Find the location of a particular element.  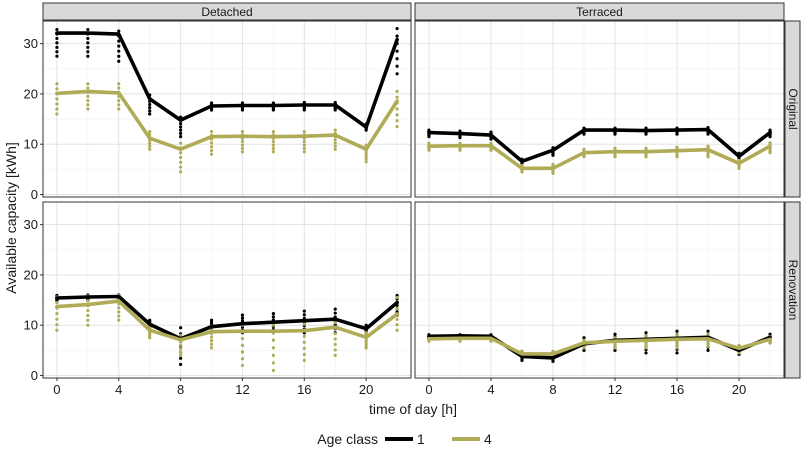

facet-label-terraced: Terraced is located at coordinates (599, 12).